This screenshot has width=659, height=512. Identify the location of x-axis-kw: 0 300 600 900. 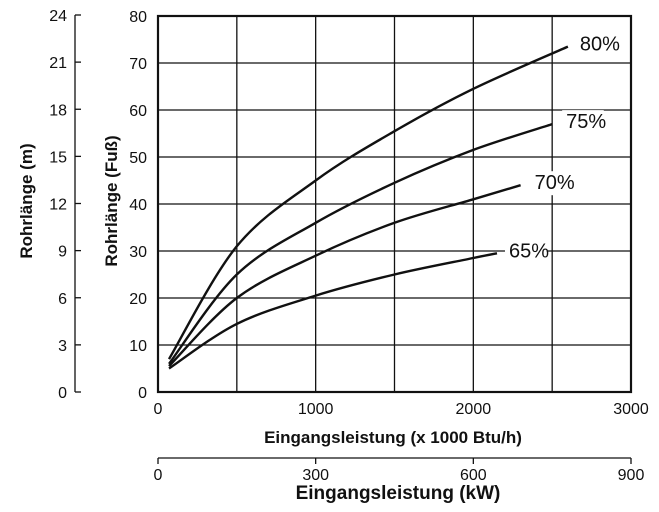
(399, 470).